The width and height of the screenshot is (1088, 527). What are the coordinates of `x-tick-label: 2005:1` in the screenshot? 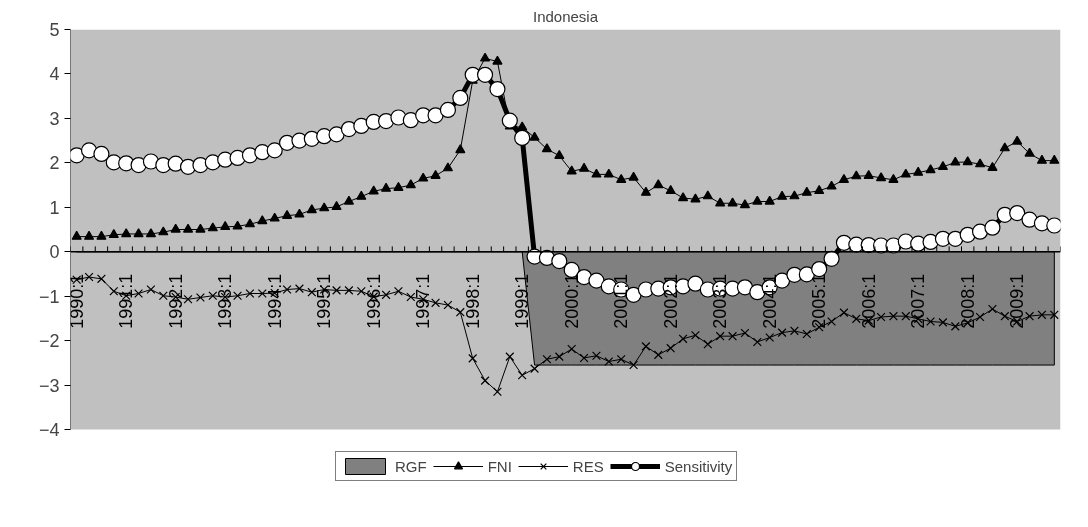 It's located at (819, 301).